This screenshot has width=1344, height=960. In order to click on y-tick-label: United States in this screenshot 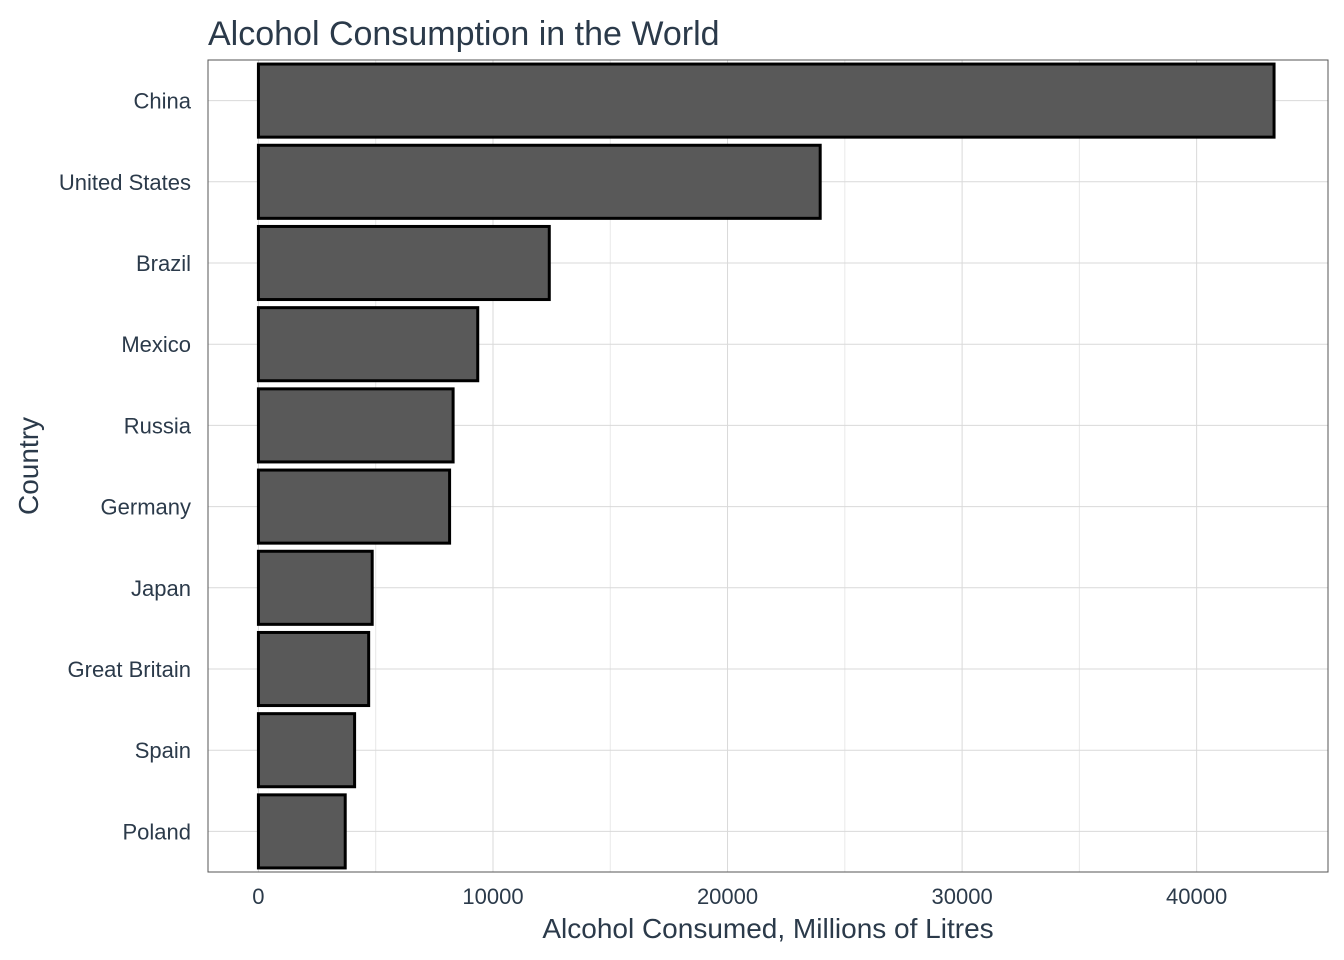, I will do `click(125, 182)`.